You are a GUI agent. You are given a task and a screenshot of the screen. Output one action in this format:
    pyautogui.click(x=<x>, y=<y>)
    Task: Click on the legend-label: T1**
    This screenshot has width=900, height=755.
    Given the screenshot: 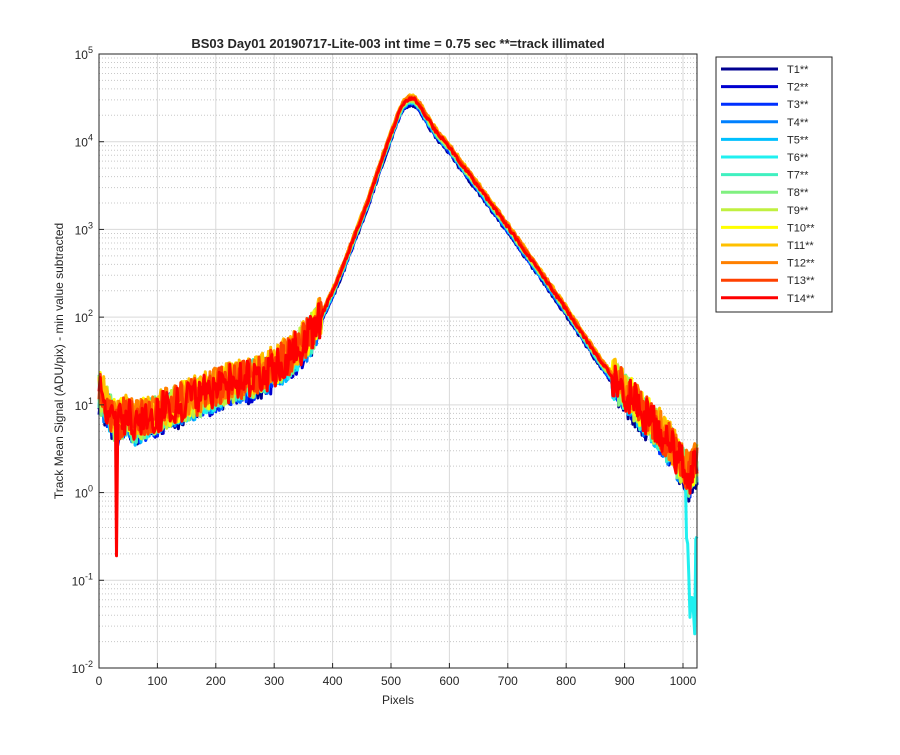 What is the action you would take?
    pyautogui.click(x=798, y=70)
    